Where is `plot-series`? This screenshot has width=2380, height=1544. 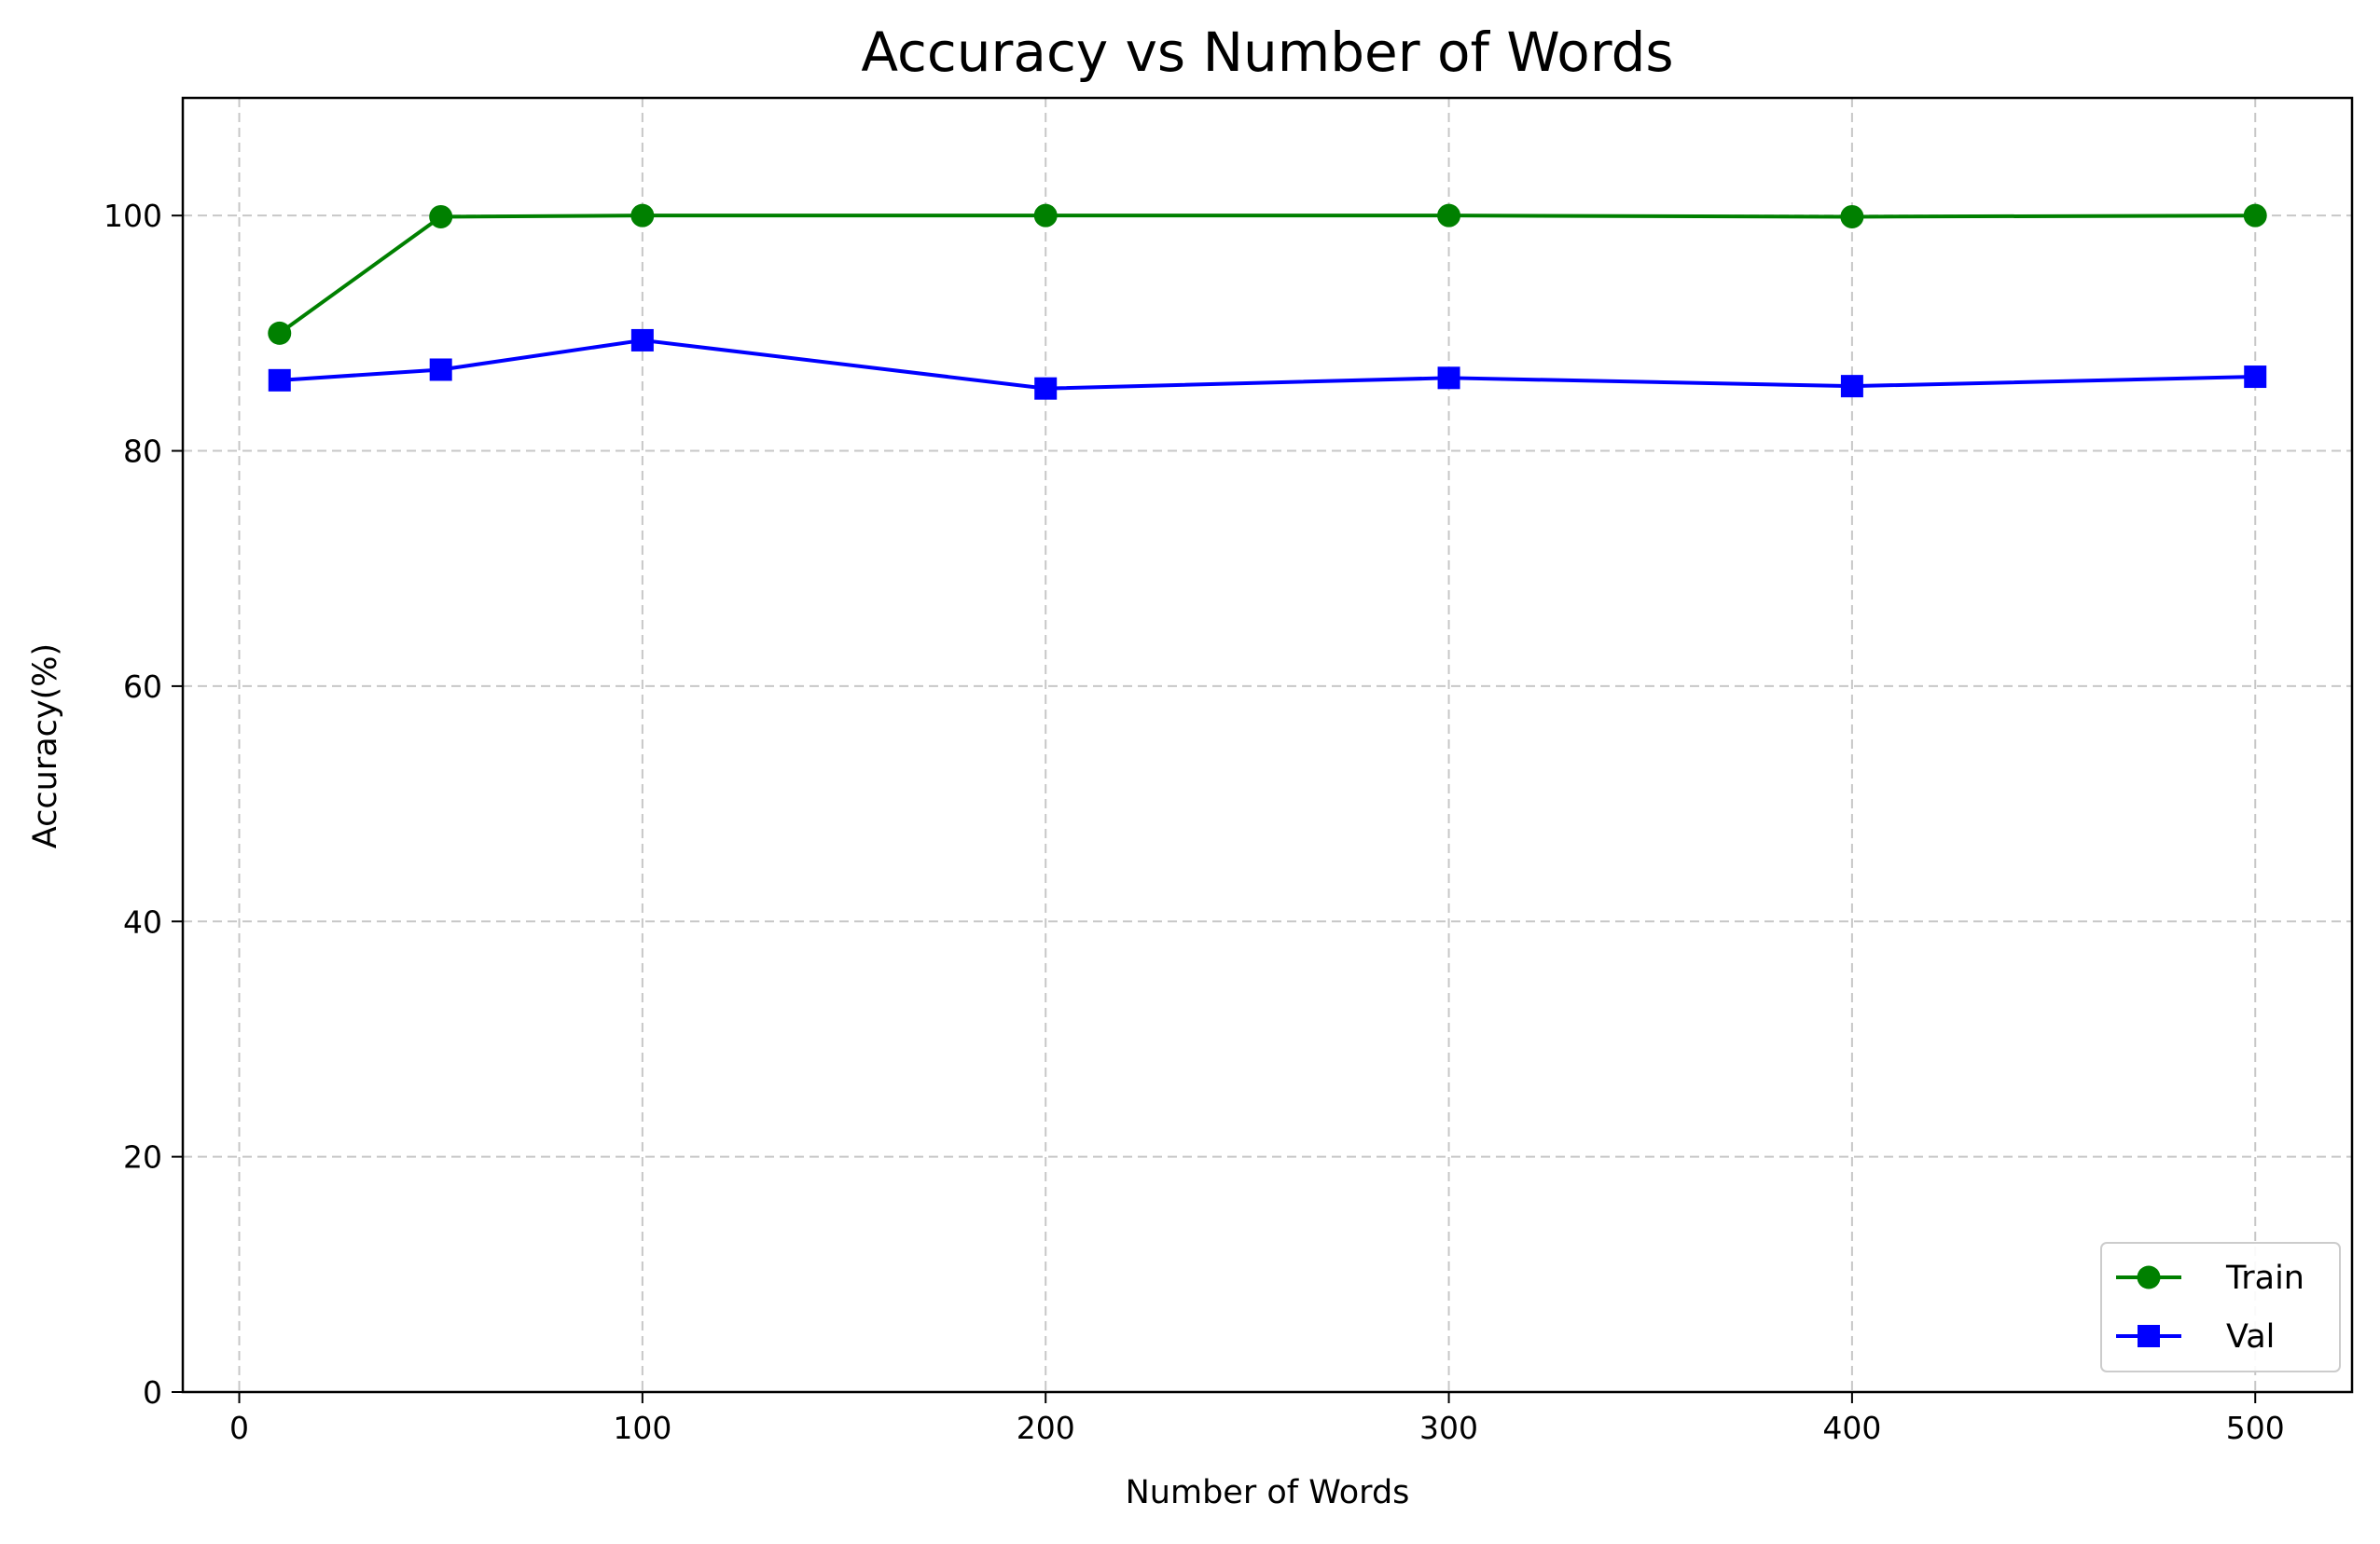 plot-series is located at coordinates (1267, 302).